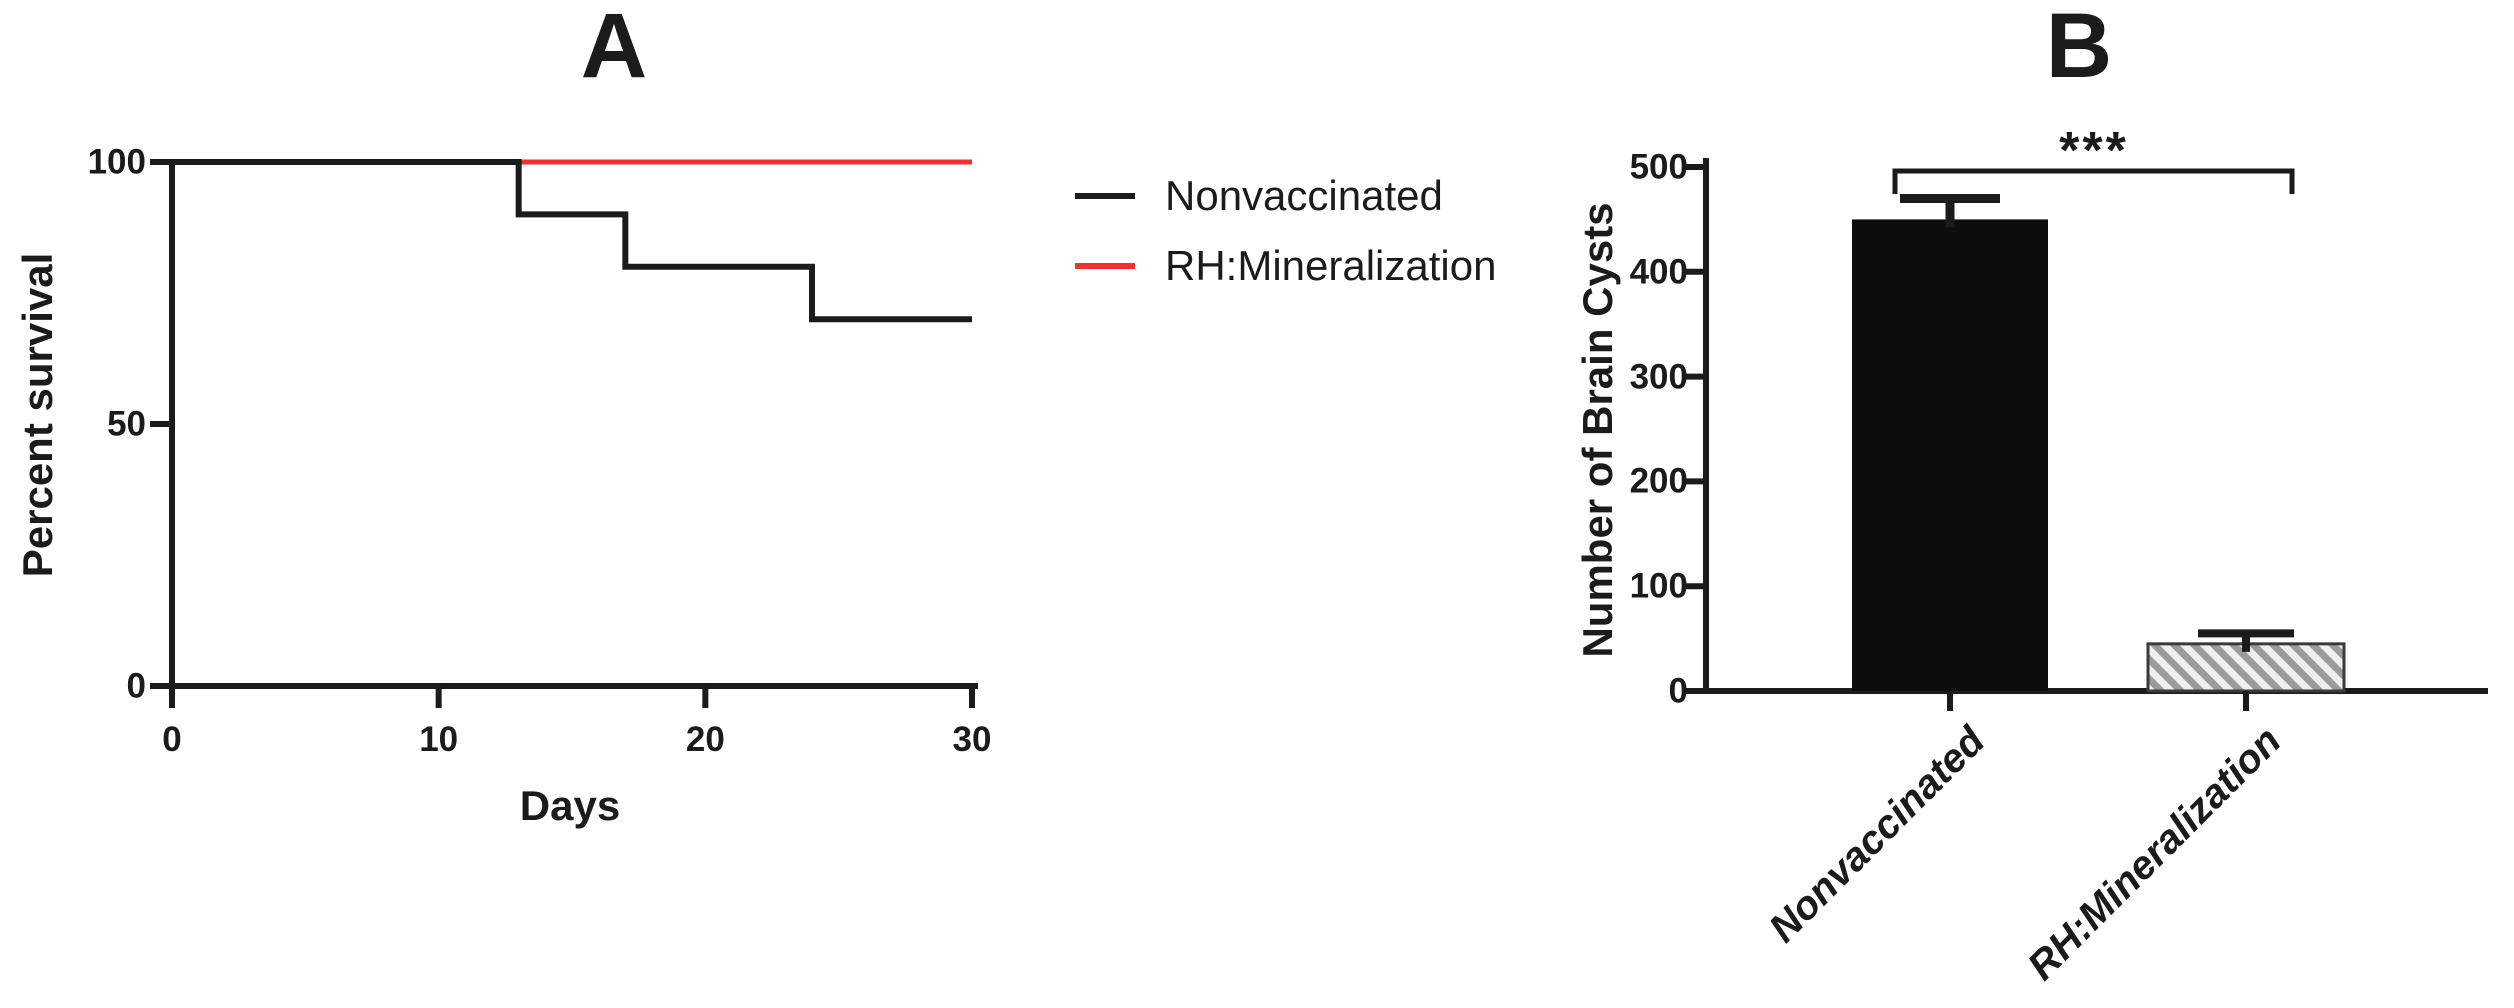 The height and width of the screenshot is (1008, 2514). Describe the element at coordinates (705, 739) in the screenshot. I see `panel-a-x-tick-label: 20` at that location.